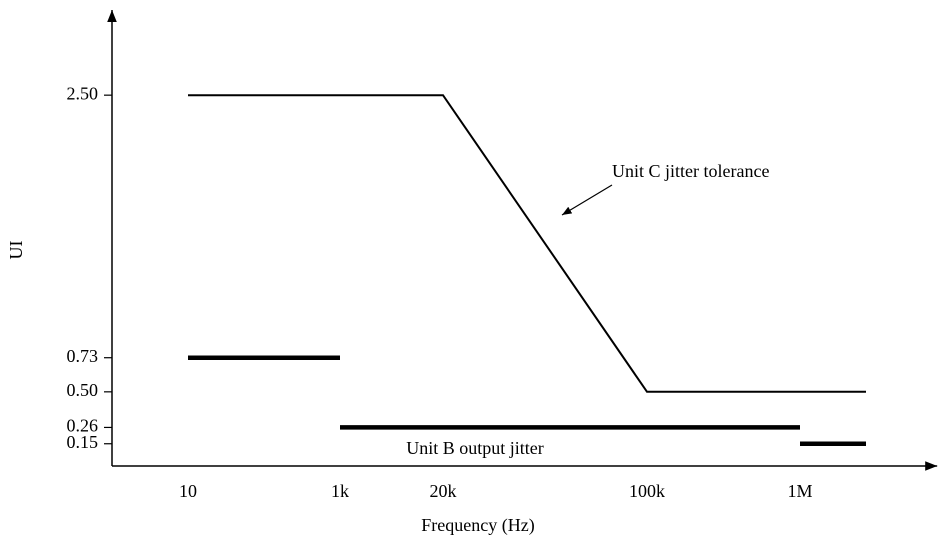 The width and height of the screenshot is (938, 544). Describe the element at coordinates (647, 491) in the screenshot. I see `x-tick-label: 100k` at that location.